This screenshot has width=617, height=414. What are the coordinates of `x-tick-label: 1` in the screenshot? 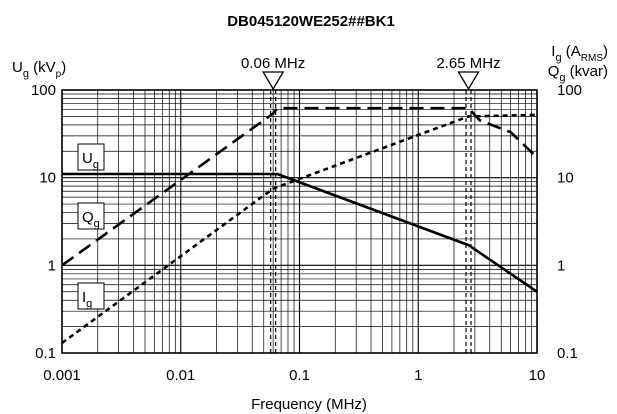 It's located at (418, 375).